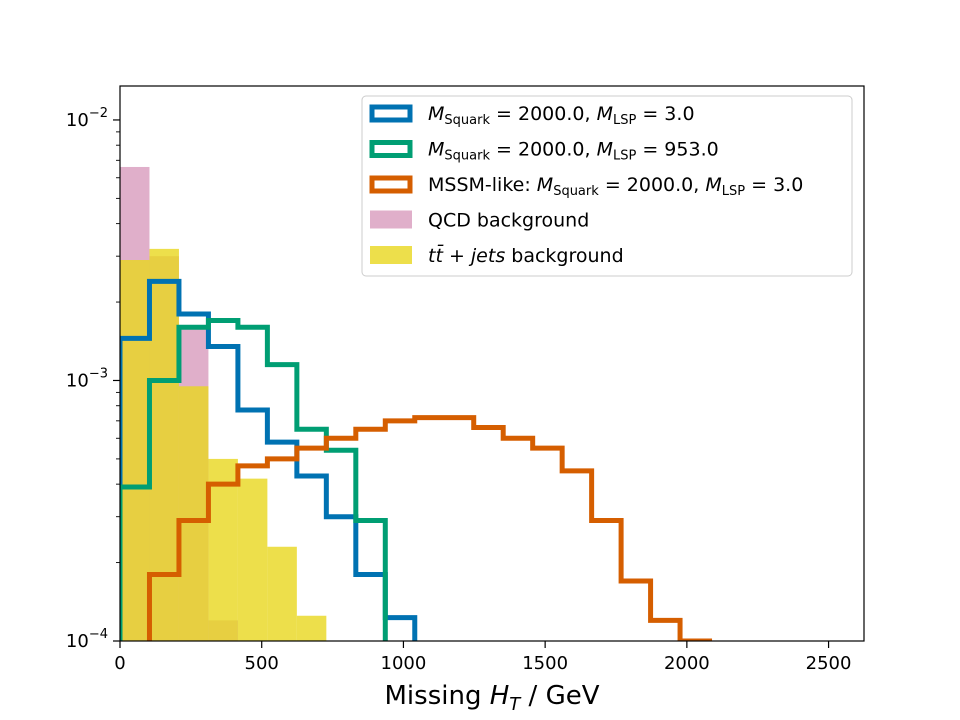  Describe the element at coordinates (87, 639) in the screenshot. I see `y-tick-label: 10⁻⁴` at that location.